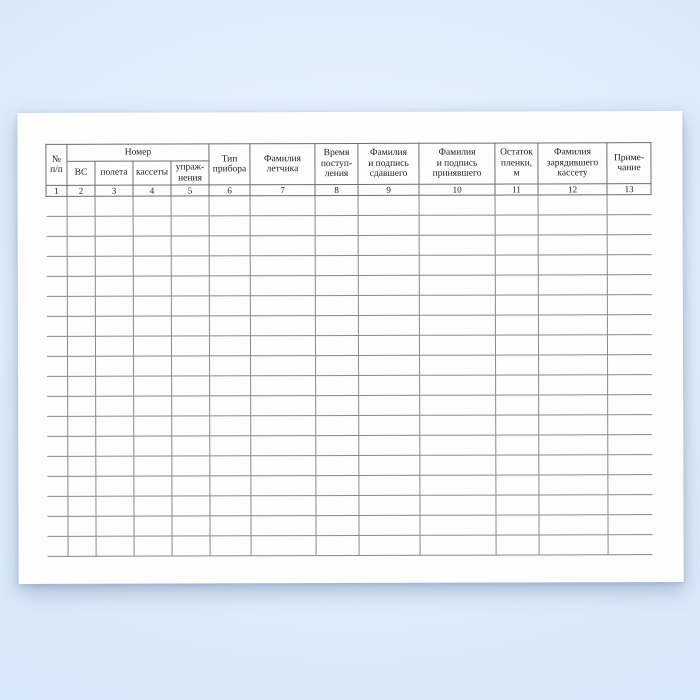 The height and width of the screenshot is (700, 700). Describe the element at coordinates (282, 164) in the screenshot. I see `header-cell-pilot-name: Фамилия летчика` at that location.